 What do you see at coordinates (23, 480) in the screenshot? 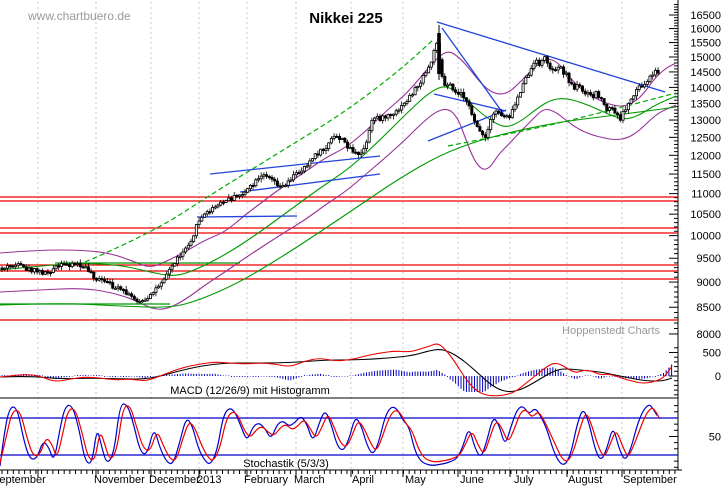
I see `month-label: September` at bounding box center [23, 480].